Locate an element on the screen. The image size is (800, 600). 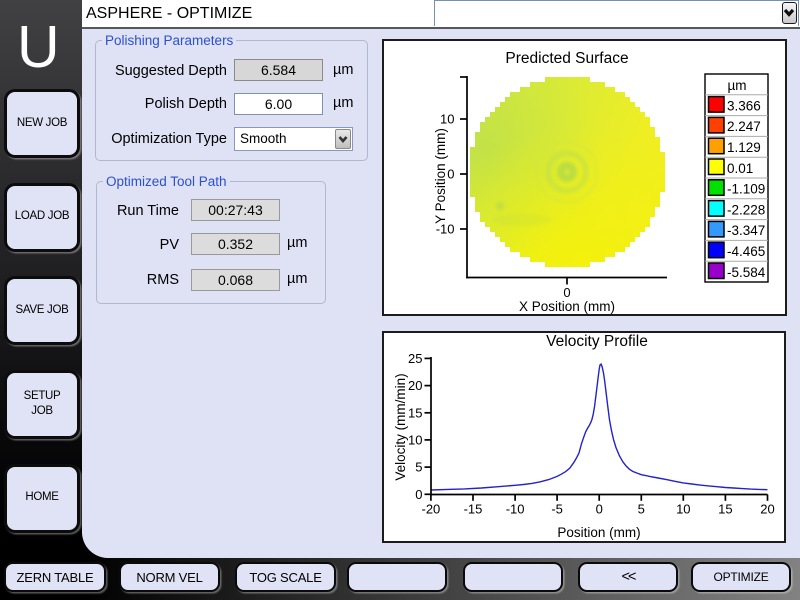
svg-text: -2.228 is located at coordinates (746, 209).